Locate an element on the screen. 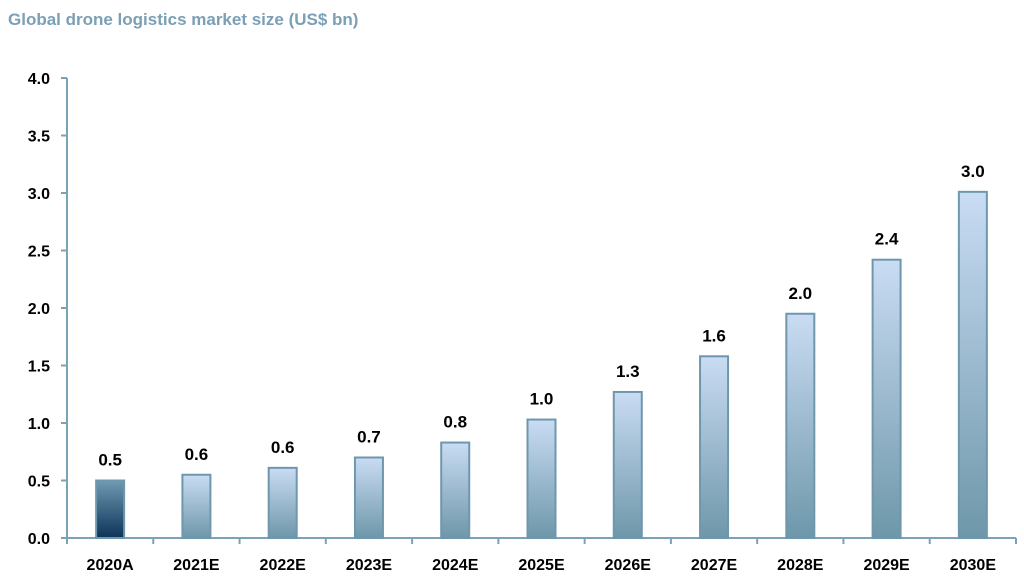 The width and height of the screenshot is (1024, 585). x-tick-label: 2022E is located at coordinates (283, 565).